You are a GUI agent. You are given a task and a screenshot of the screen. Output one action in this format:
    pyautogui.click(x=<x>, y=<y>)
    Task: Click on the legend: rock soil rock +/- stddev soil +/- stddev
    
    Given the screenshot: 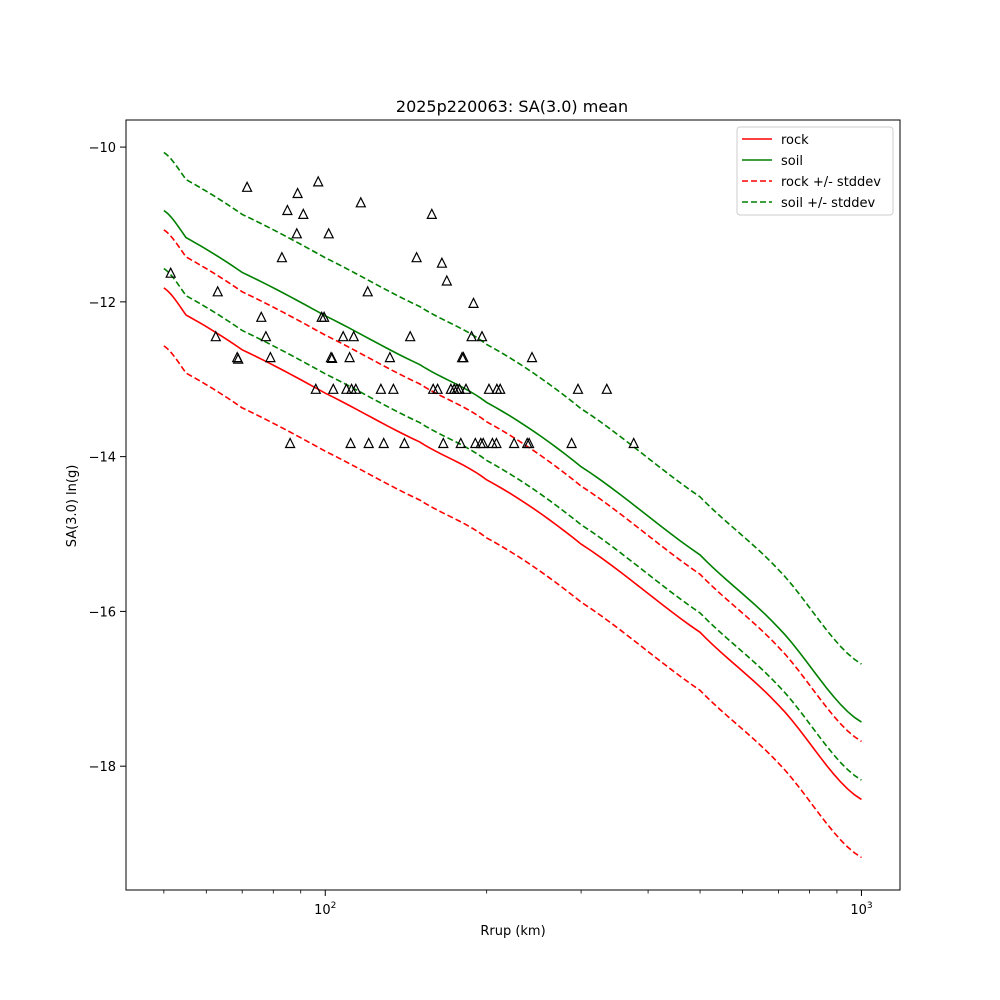 What is the action you would take?
    pyautogui.click(x=815, y=171)
    